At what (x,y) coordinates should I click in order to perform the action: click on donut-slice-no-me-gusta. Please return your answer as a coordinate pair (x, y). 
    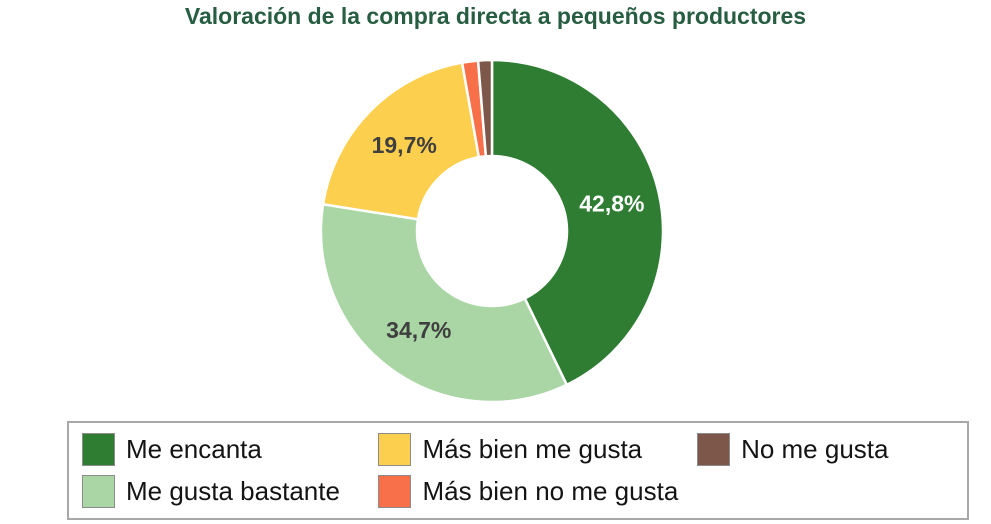
    Looking at the image, I should click on (485, 108).